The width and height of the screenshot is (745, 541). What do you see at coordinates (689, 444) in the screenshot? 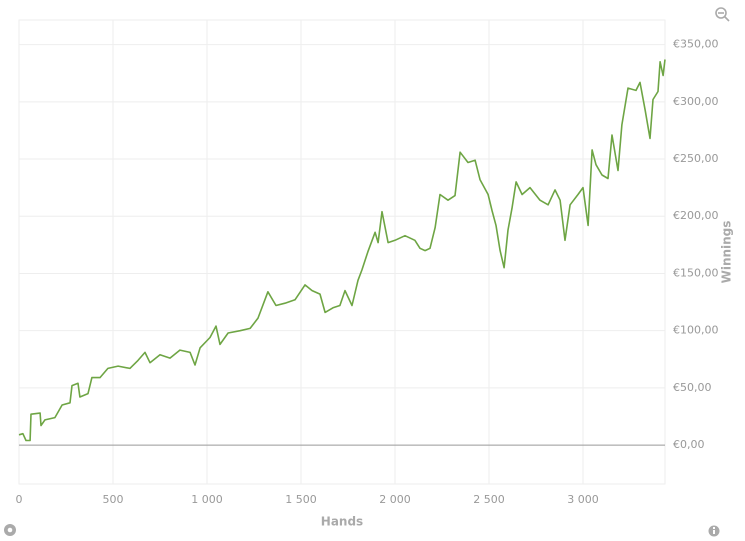
I see `y-tick-label: €0,00` at bounding box center [689, 444].